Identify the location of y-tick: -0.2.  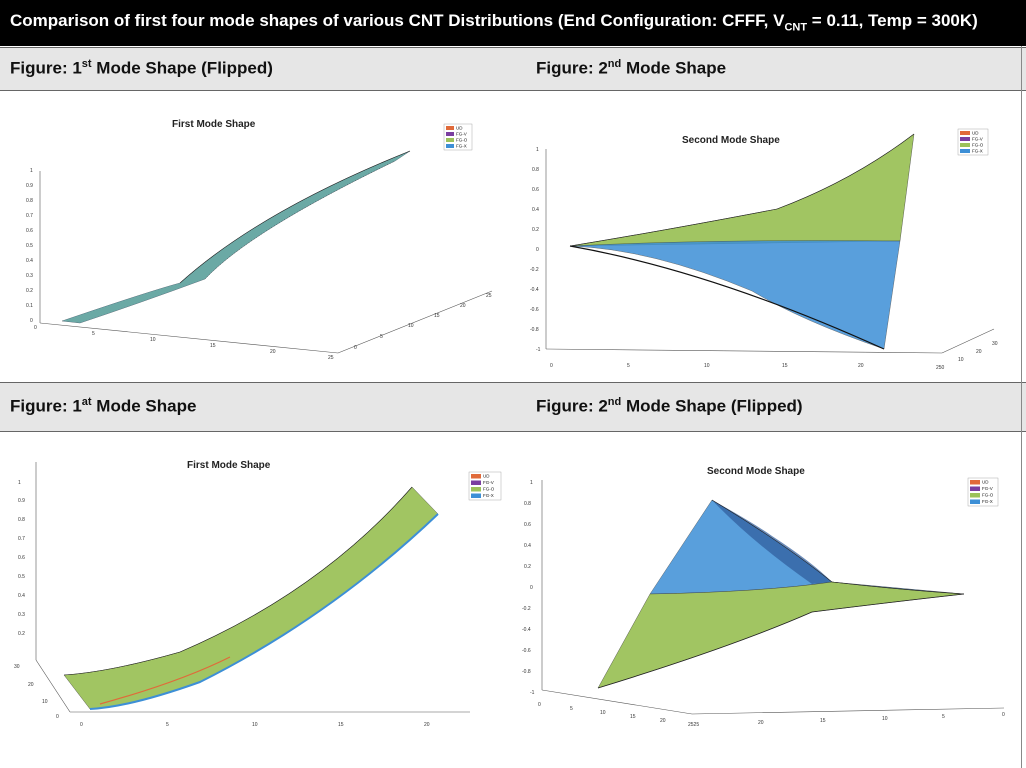
(534, 270).